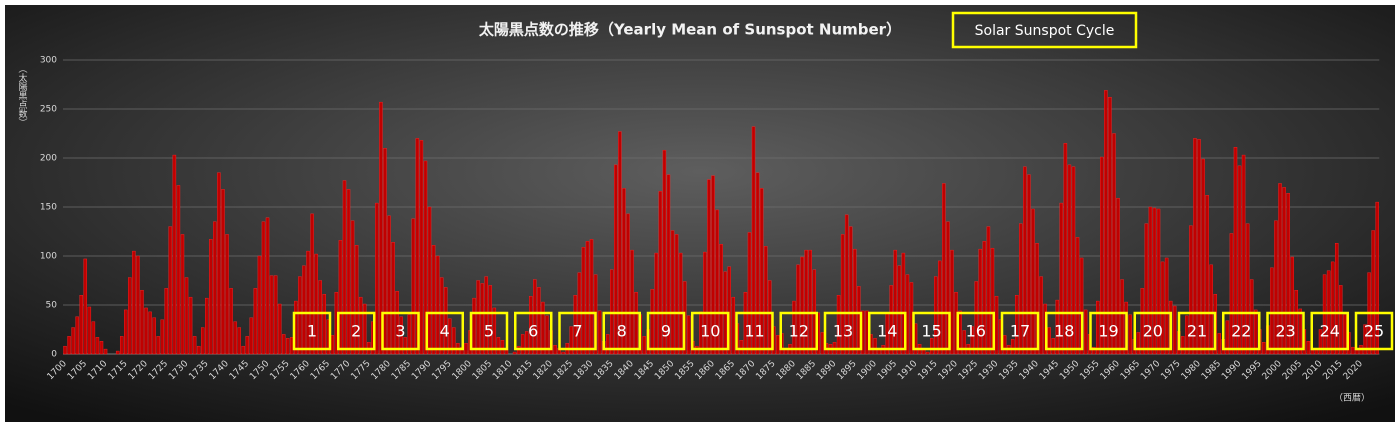  I want to click on annotation-box, so click(1044, 30).